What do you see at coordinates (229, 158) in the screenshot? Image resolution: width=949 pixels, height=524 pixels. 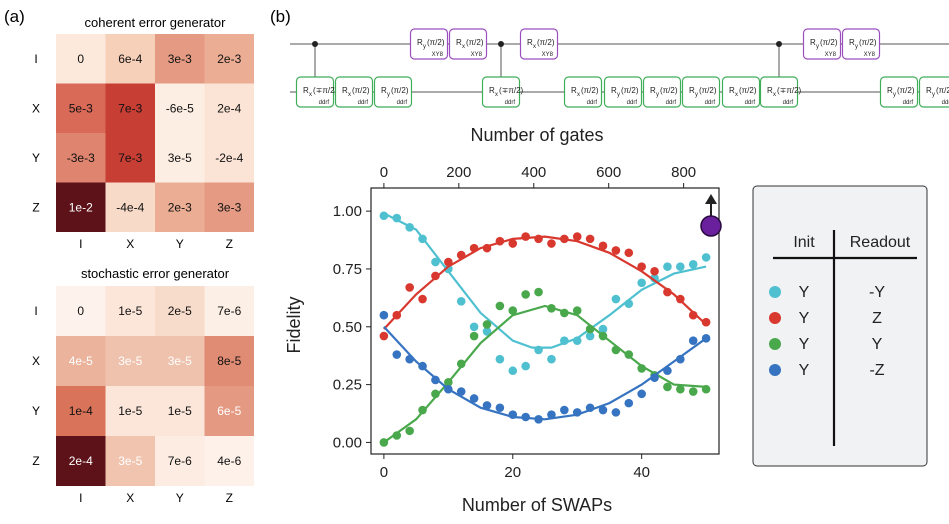 I see `heatmap-cell-label: -2e-4` at bounding box center [229, 158].